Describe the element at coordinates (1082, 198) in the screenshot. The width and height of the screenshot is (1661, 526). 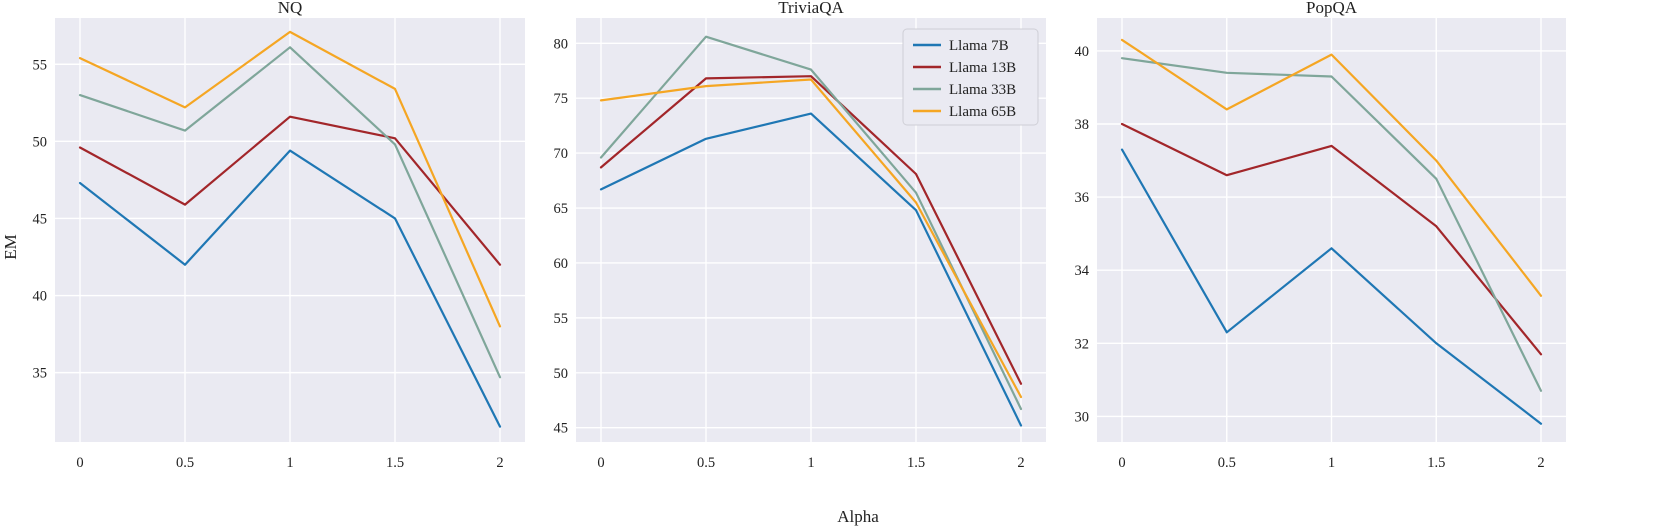
I see `y-tick-label: 36` at that location.